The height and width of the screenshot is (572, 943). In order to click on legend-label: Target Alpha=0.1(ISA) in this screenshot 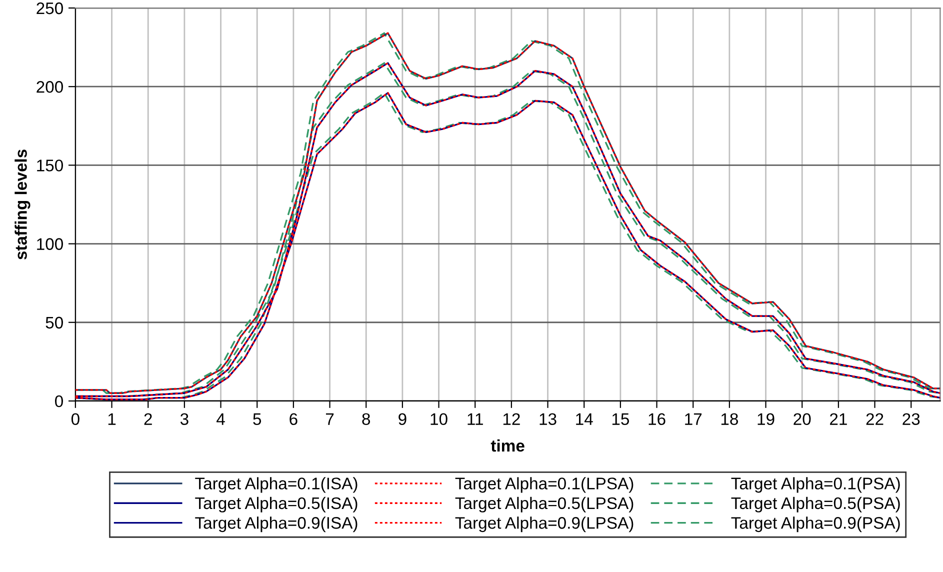, I will do `click(276, 485)`.